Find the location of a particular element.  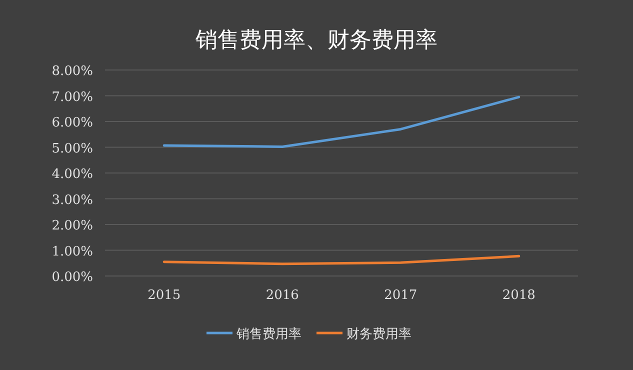

y-tick-label: 6.00% is located at coordinates (72, 123).